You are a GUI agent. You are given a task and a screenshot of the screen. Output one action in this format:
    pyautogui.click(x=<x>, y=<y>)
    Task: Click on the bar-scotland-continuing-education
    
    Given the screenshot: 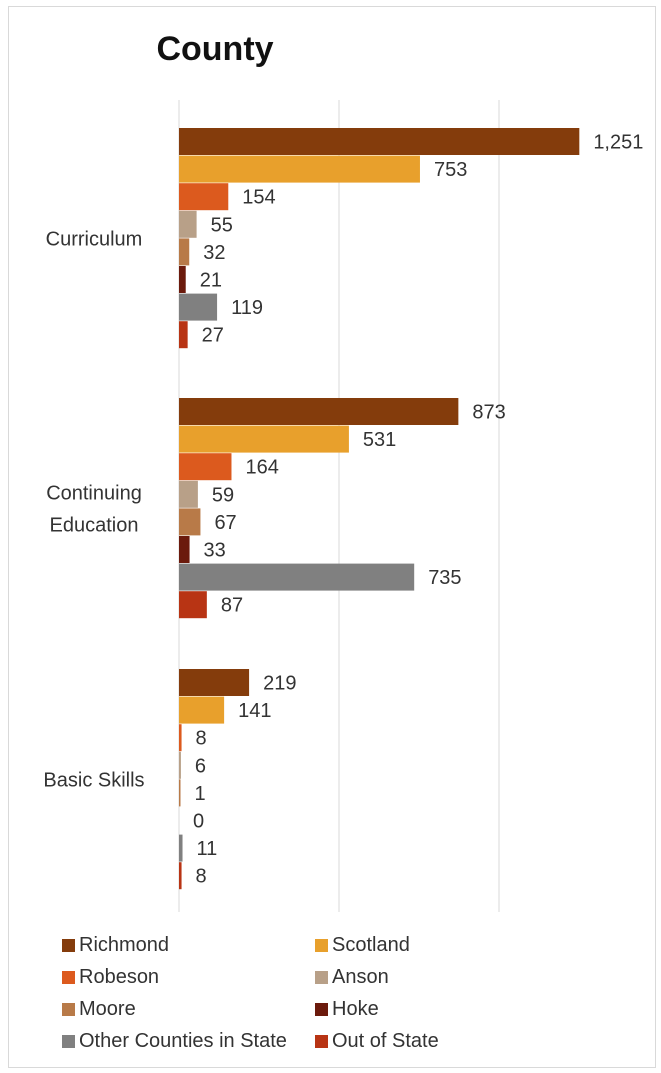 What is the action you would take?
    pyautogui.click(x=264, y=439)
    